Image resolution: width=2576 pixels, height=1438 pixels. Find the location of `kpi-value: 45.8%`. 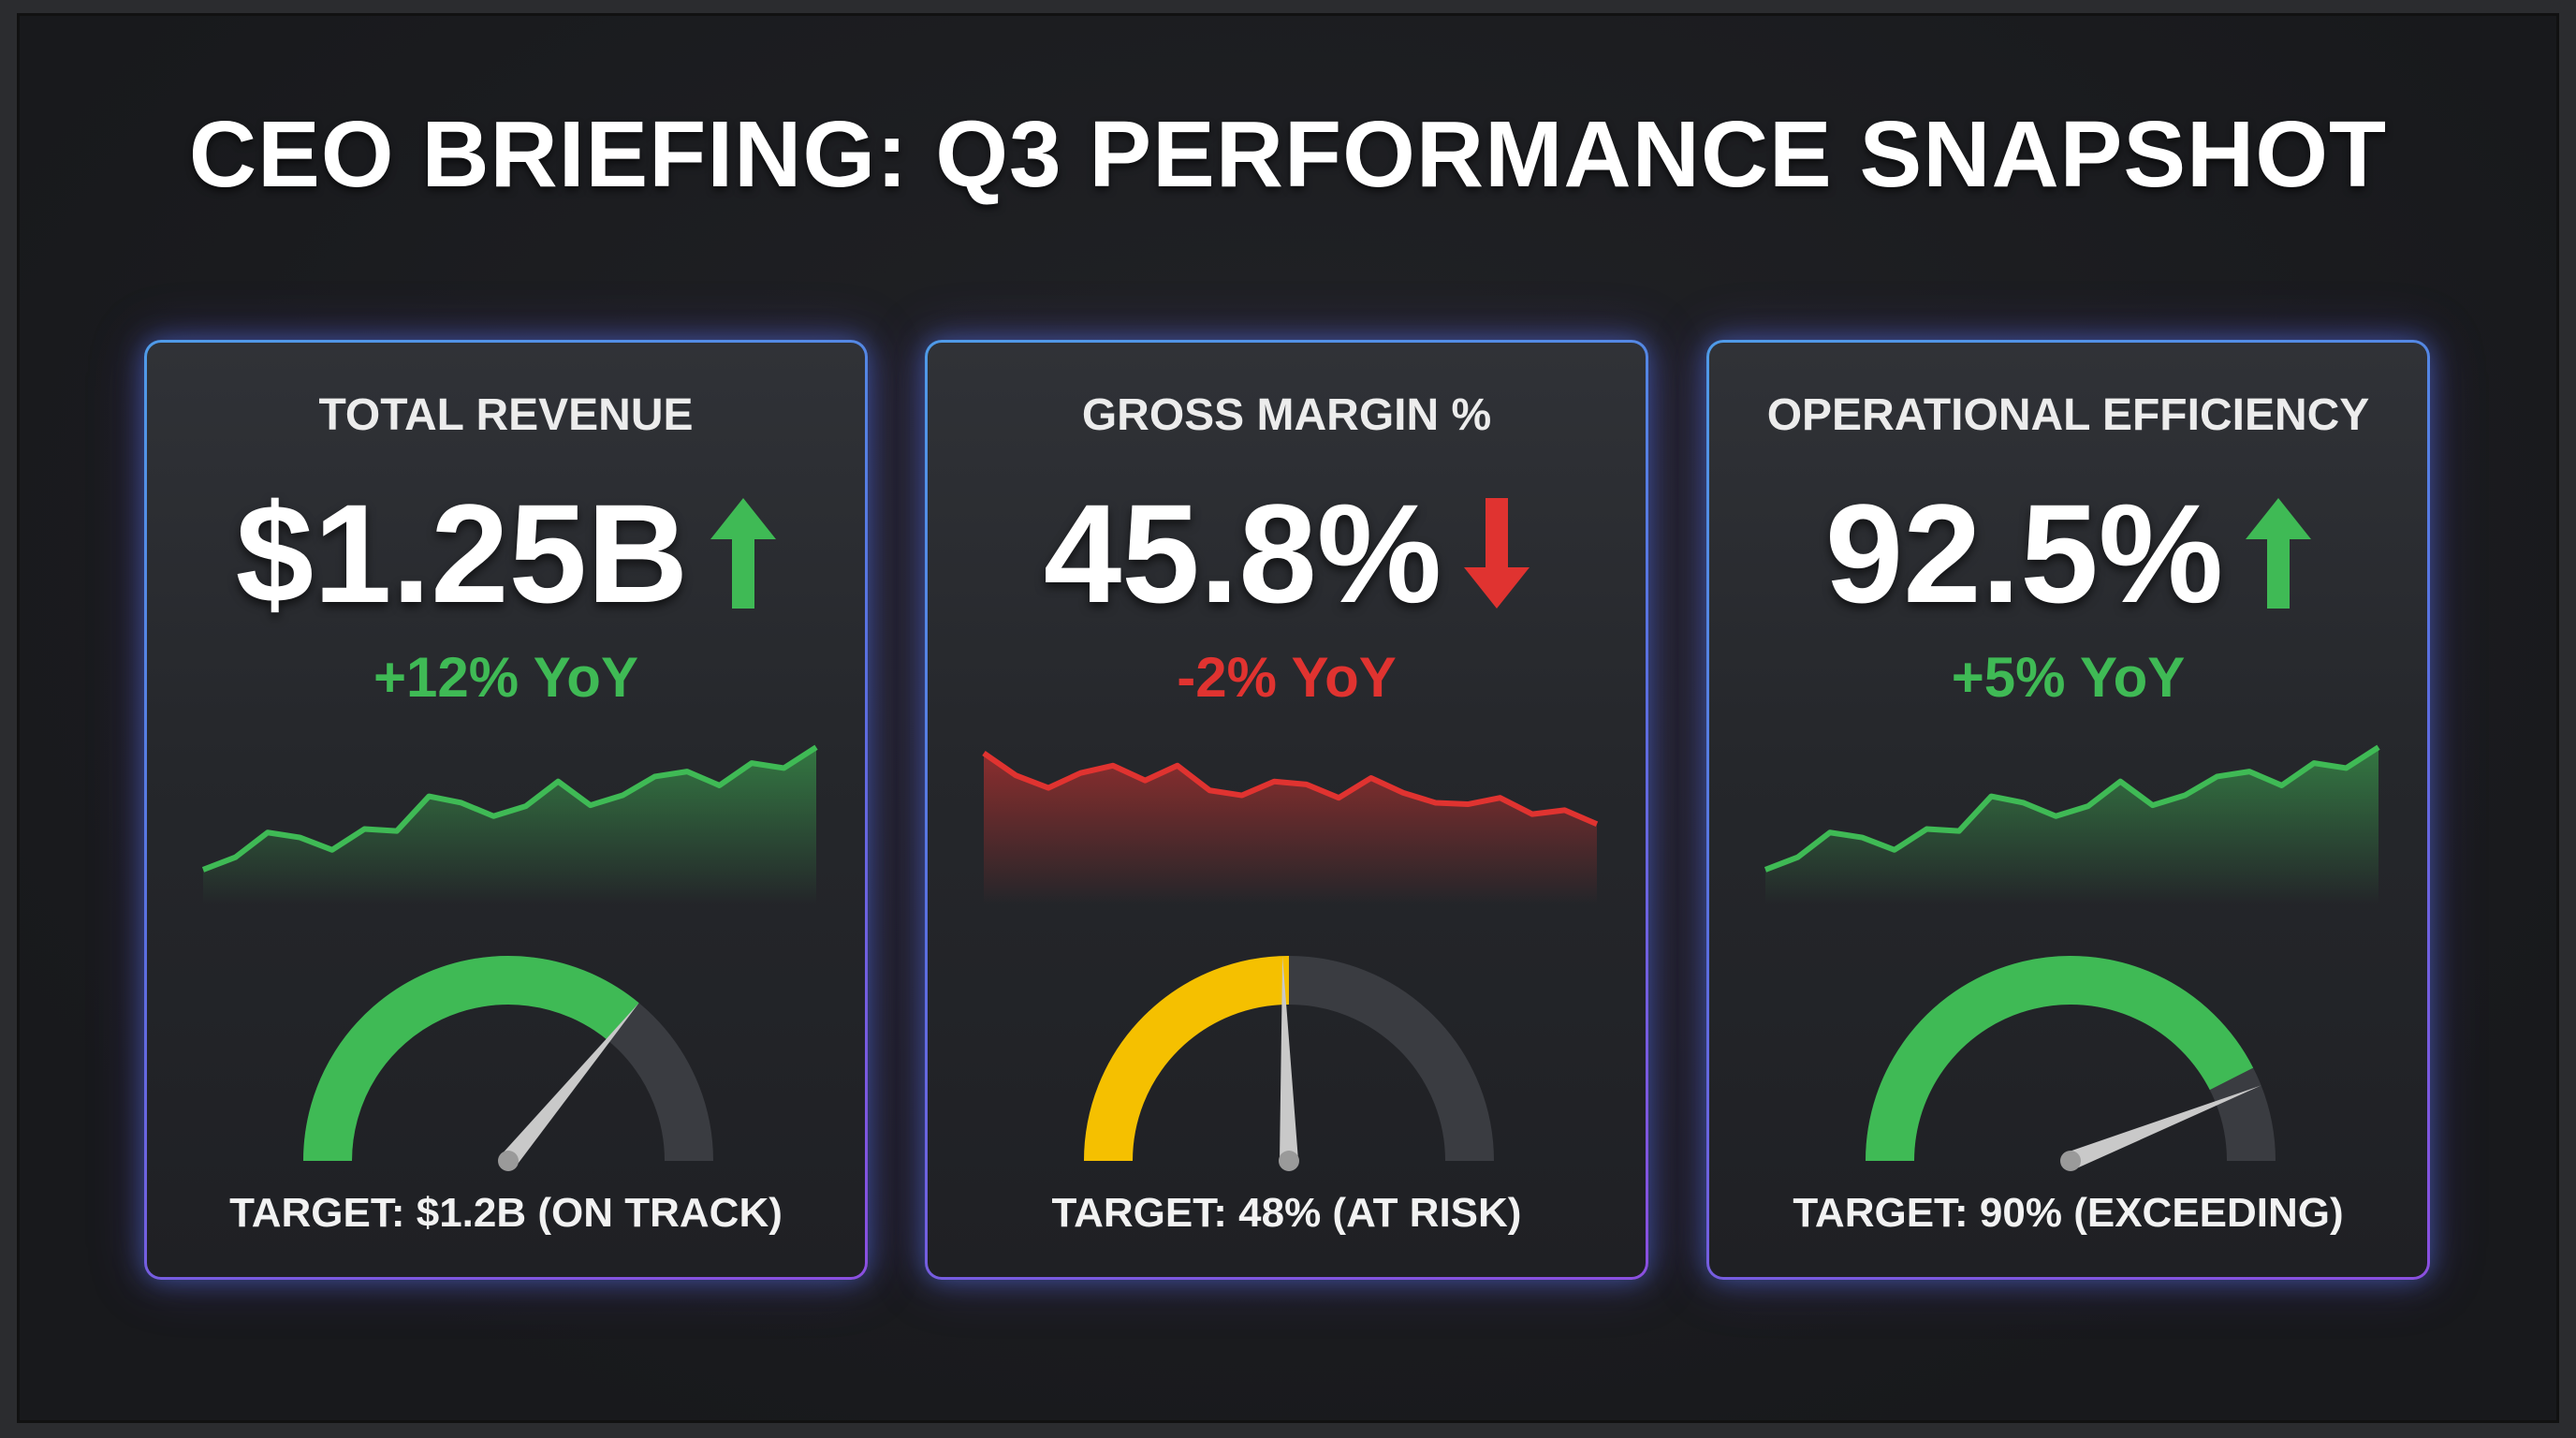

kpi-value: 45.8% is located at coordinates (1242, 553).